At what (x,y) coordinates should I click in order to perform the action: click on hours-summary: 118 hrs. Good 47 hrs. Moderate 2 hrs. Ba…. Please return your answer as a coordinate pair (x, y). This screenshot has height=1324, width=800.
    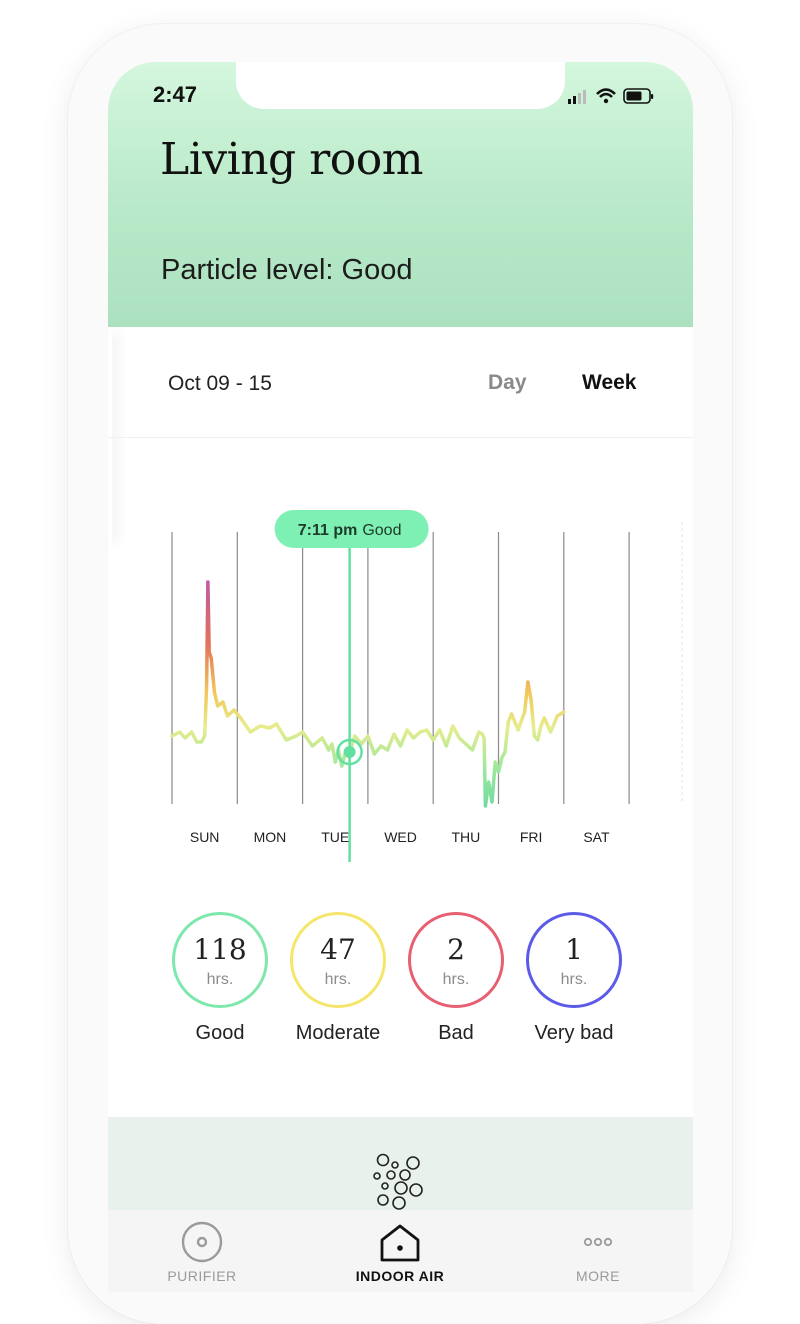
    Looking at the image, I should click on (400, 992).